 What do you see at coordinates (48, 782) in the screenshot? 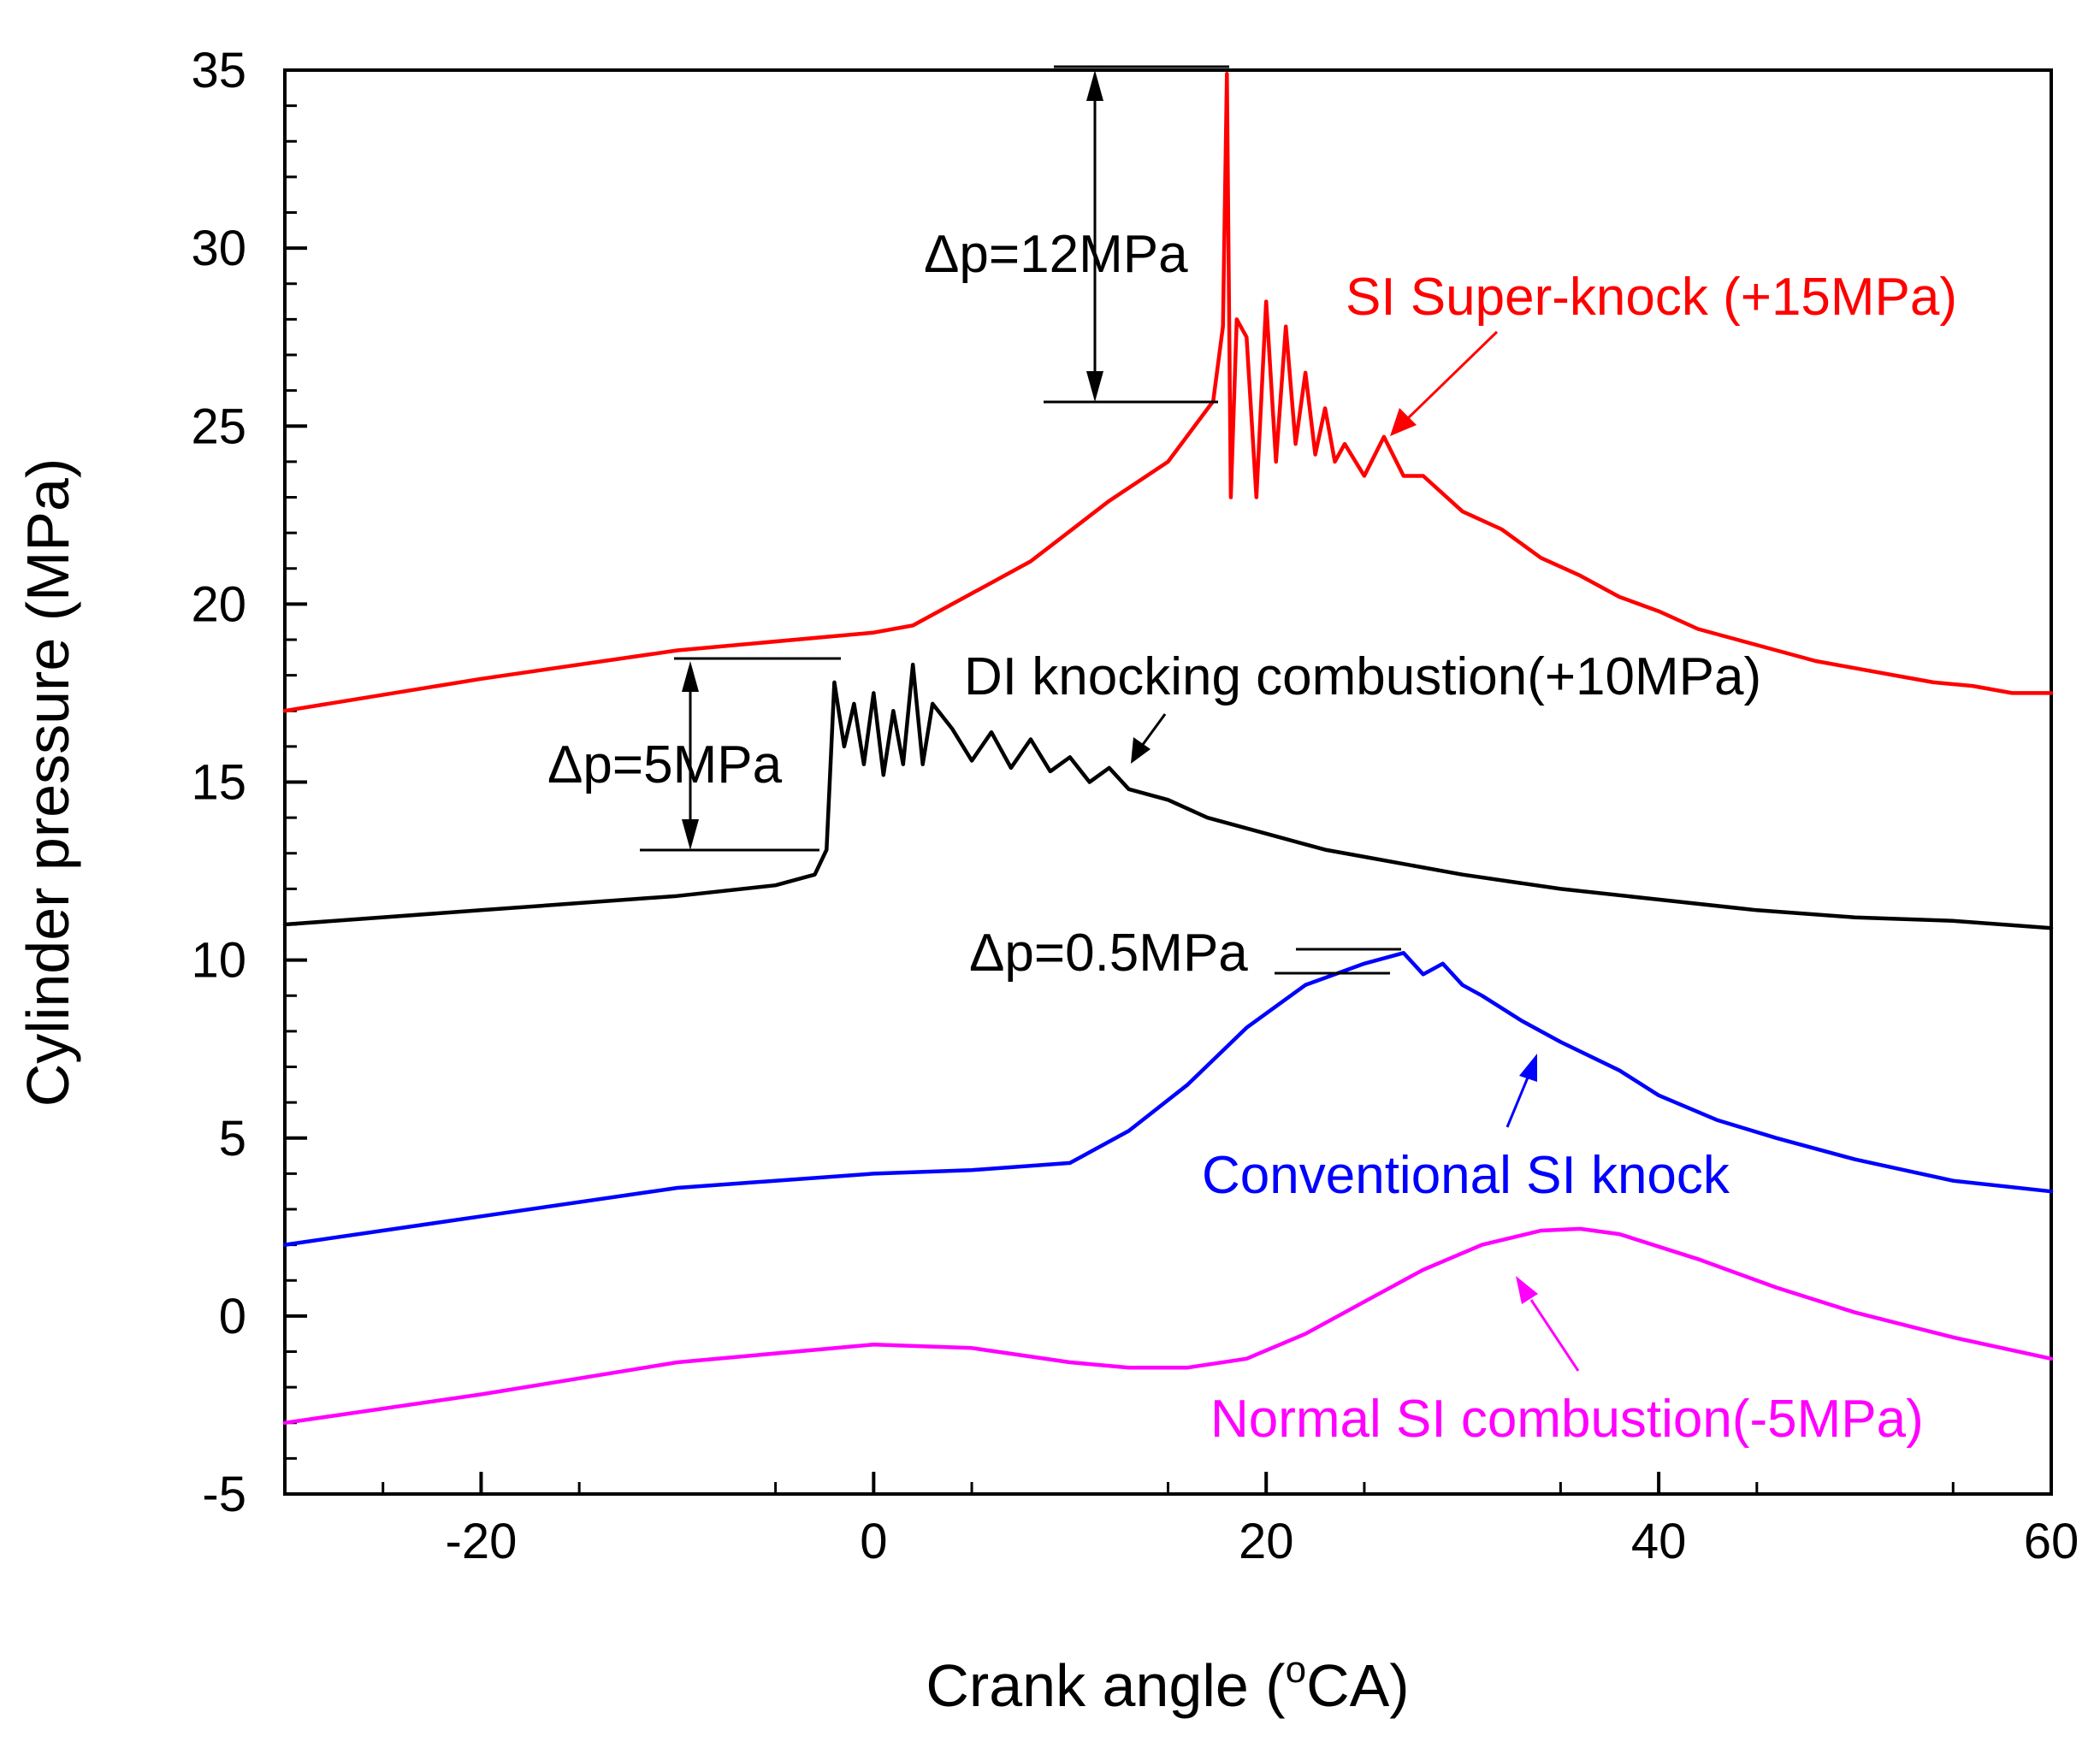
I see `y-axis-title: Cylinder pressure (MPa)` at bounding box center [48, 782].